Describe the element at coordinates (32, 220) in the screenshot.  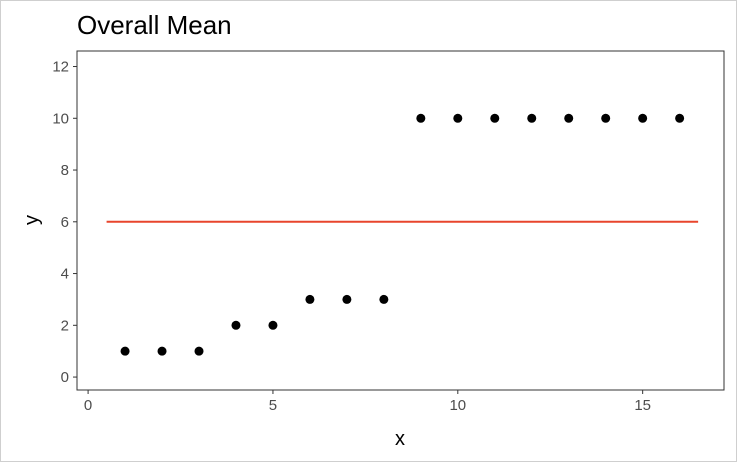
I see `y-axis-title: y` at that location.